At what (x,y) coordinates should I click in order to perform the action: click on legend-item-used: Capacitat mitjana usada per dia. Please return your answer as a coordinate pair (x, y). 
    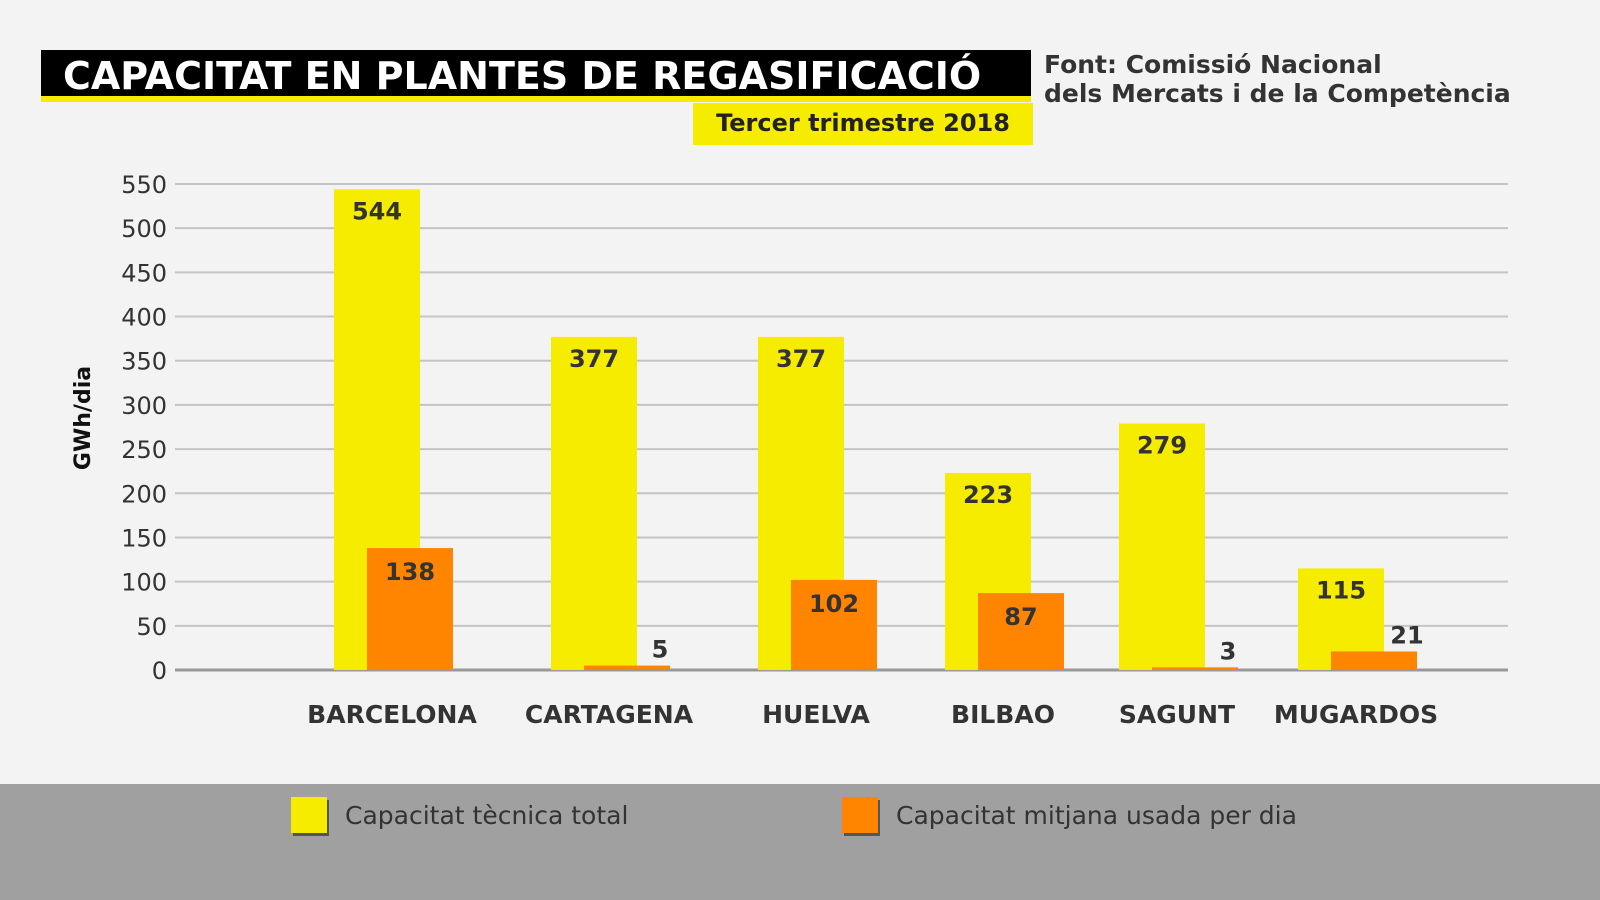
    Looking at the image, I should click on (1069, 815).